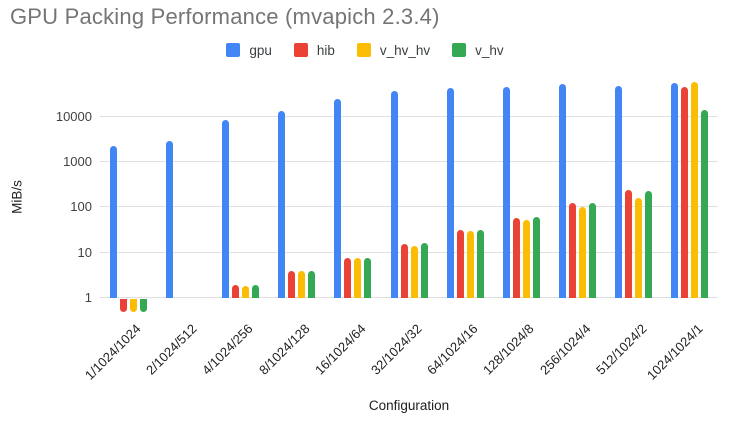 The height and width of the screenshot is (430, 730). I want to click on legend-item-v_hv_hv: v_hv_hv, so click(393, 50).